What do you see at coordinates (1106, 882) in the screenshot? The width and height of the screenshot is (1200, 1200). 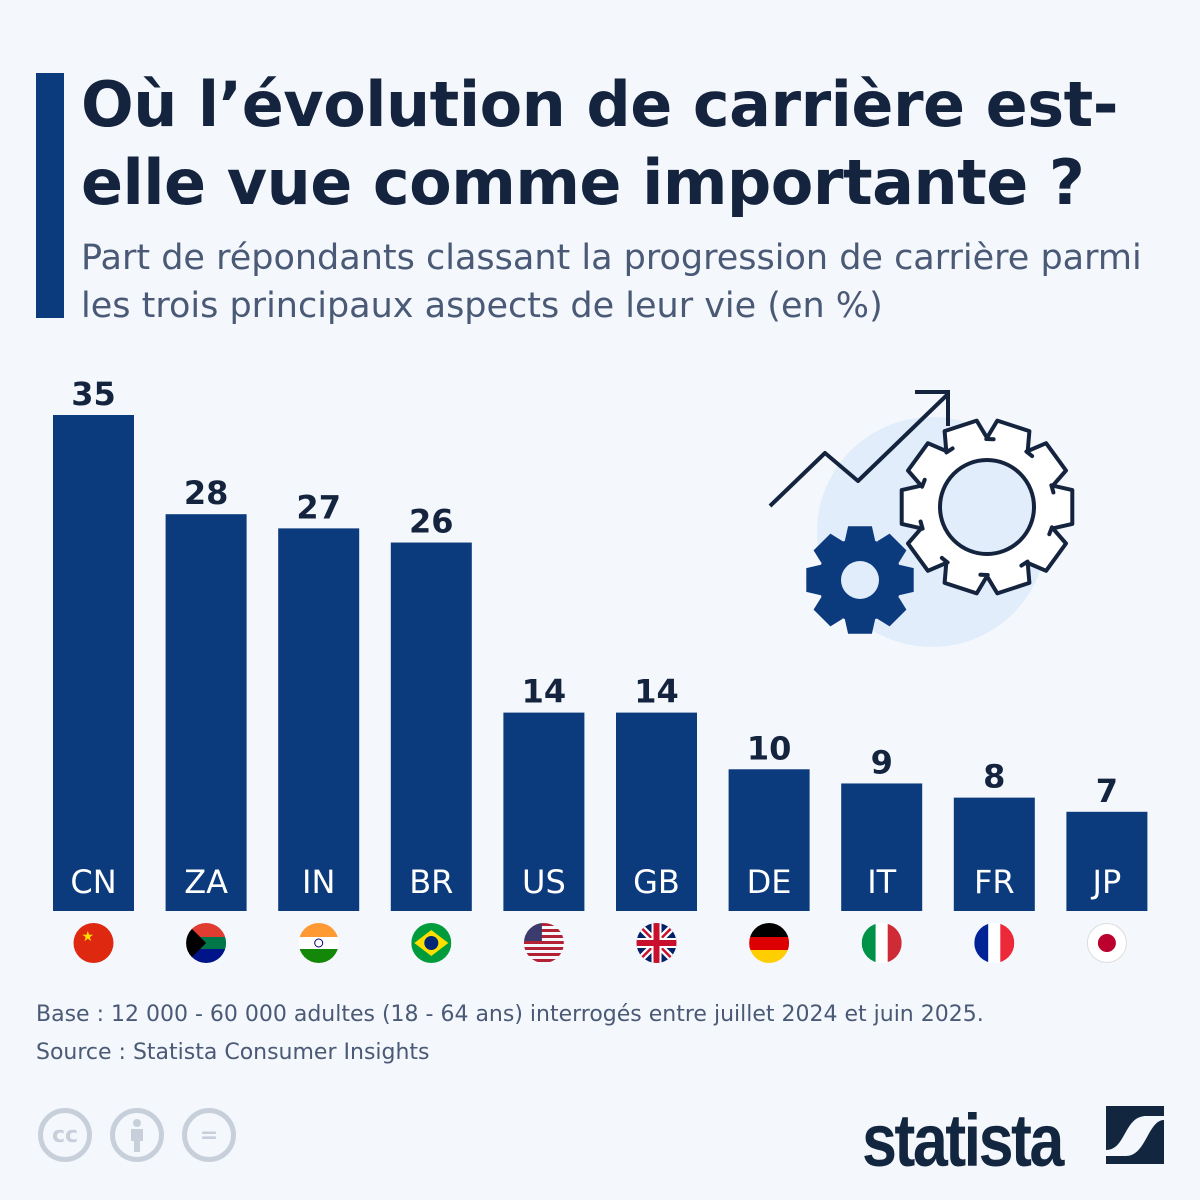 I see `category-label: JP` at bounding box center [1106, 882].